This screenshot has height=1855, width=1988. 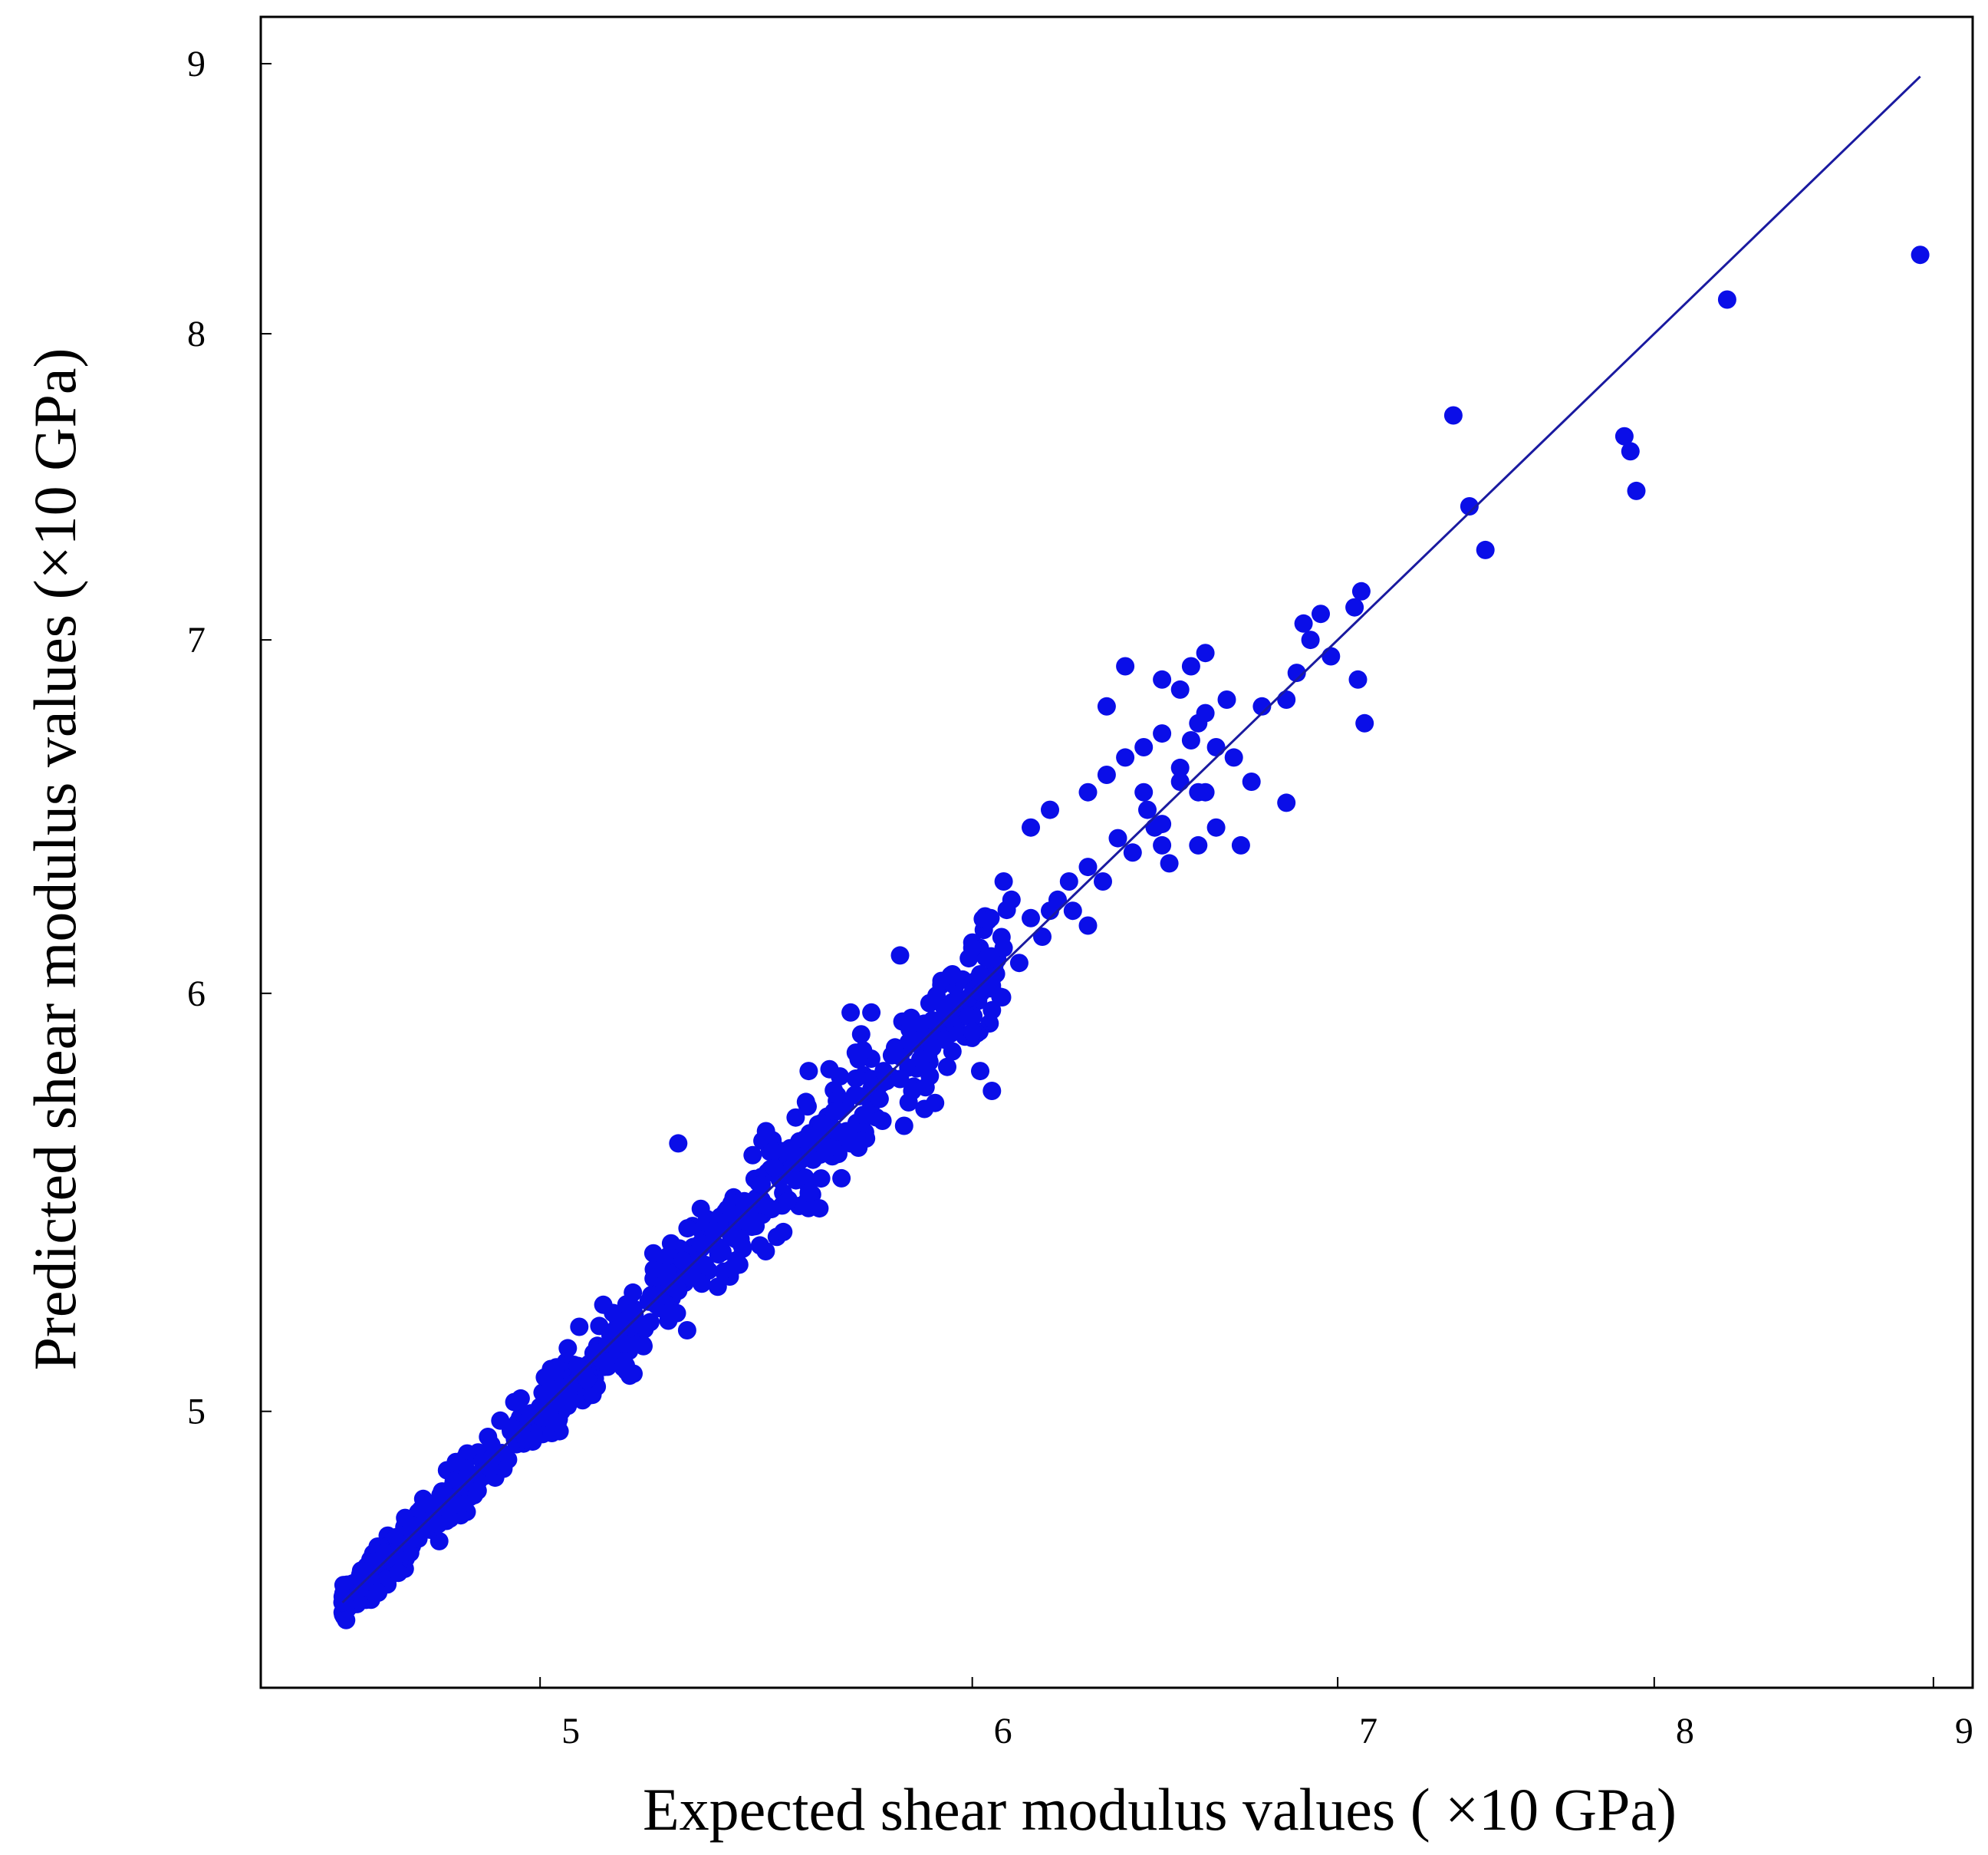 I want to click on y-tick-label: 5, so click(x=196, y=1412).